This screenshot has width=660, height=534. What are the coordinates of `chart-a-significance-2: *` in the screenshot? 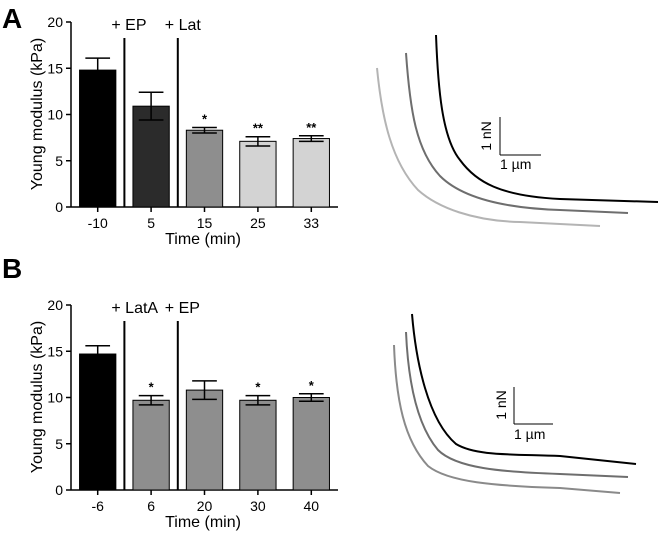 It's located at (205, 118).